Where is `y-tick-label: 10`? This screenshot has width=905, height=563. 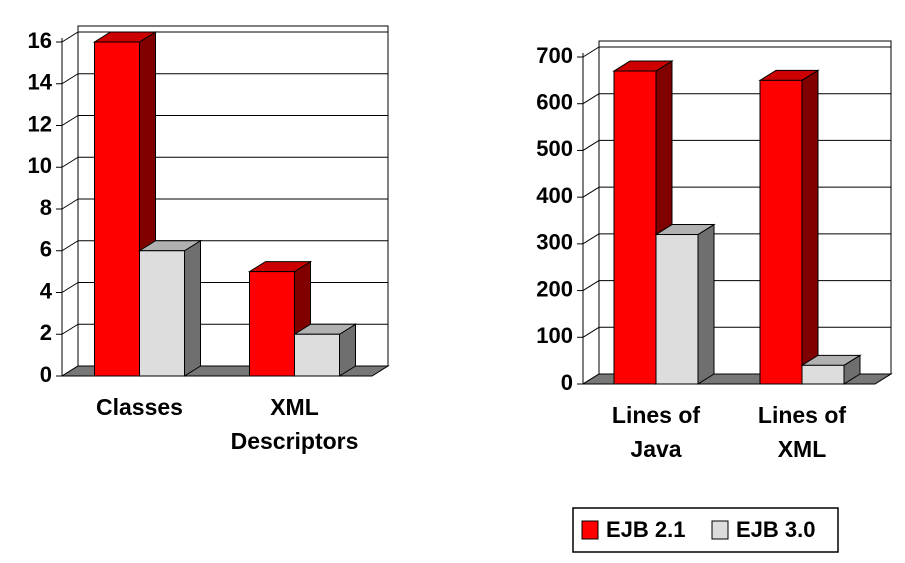 y-tick-label: 10 is located at coordinates (40, 165).